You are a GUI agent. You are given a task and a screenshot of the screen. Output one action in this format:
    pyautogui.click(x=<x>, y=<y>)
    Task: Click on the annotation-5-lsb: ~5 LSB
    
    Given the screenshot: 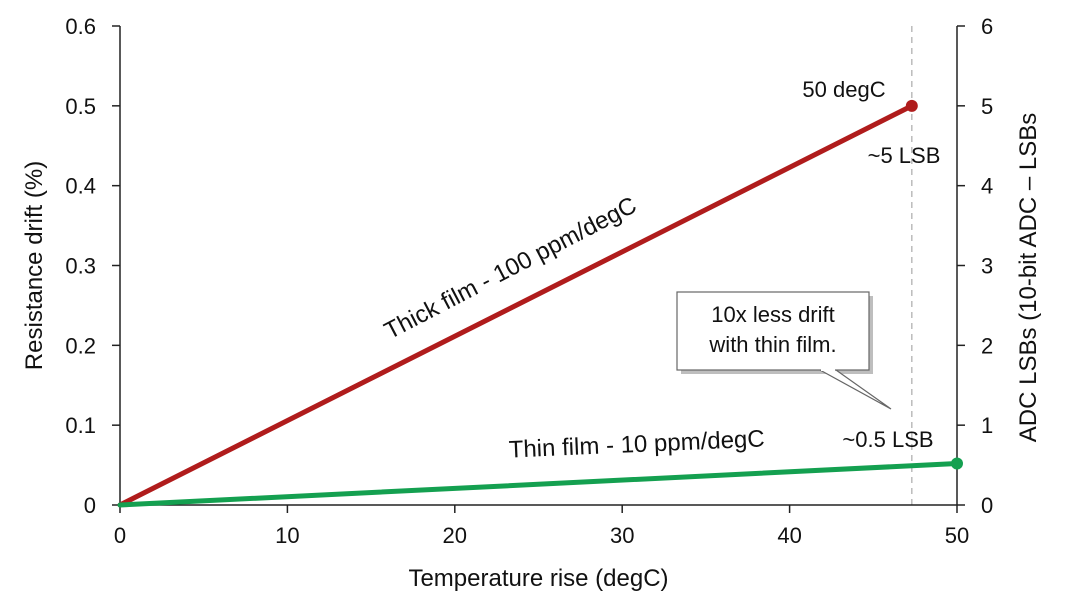 What is the action you would take?
    pyautogui.click(x=904, y=155)
    